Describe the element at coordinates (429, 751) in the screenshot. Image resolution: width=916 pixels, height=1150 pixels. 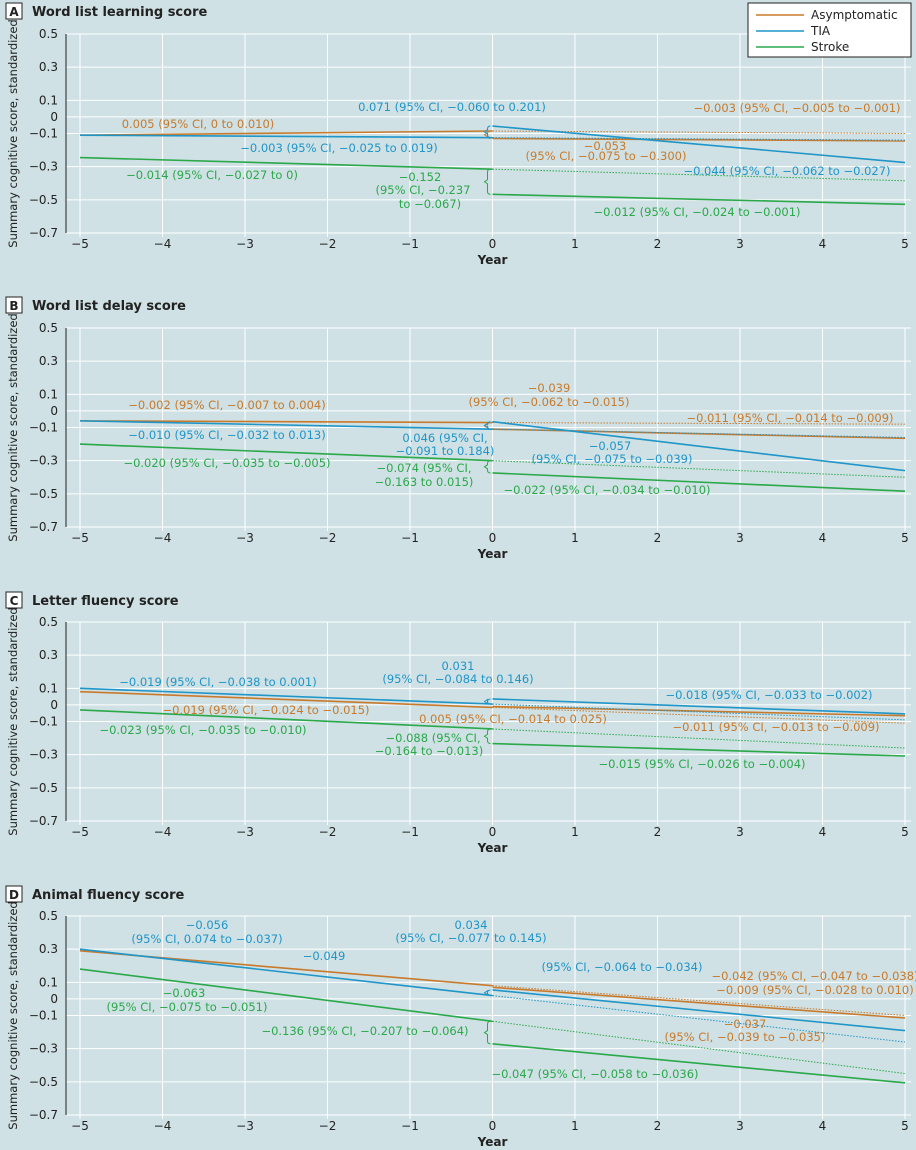
I see `data-label: −0.164 to −0.013)` at that location.